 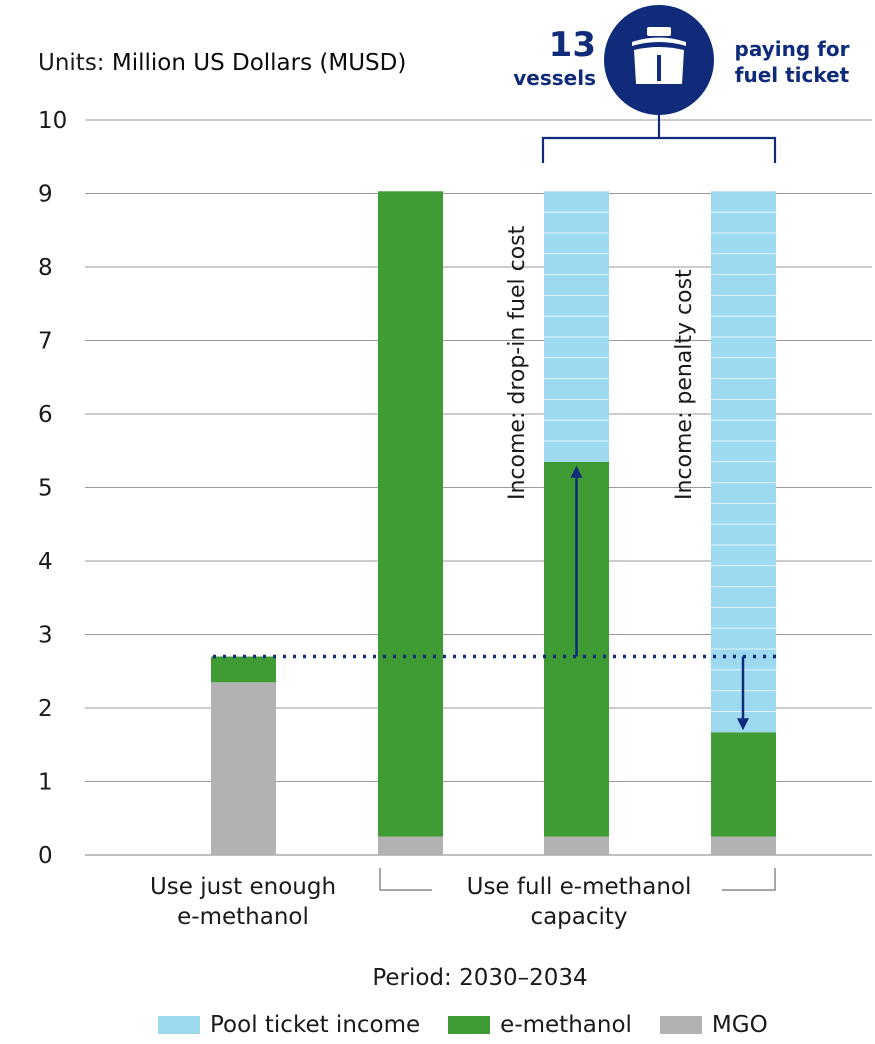 I want to click on bar-annotation-income-penalty-cost: Income: penalty cost, so click(x=684, y=384).